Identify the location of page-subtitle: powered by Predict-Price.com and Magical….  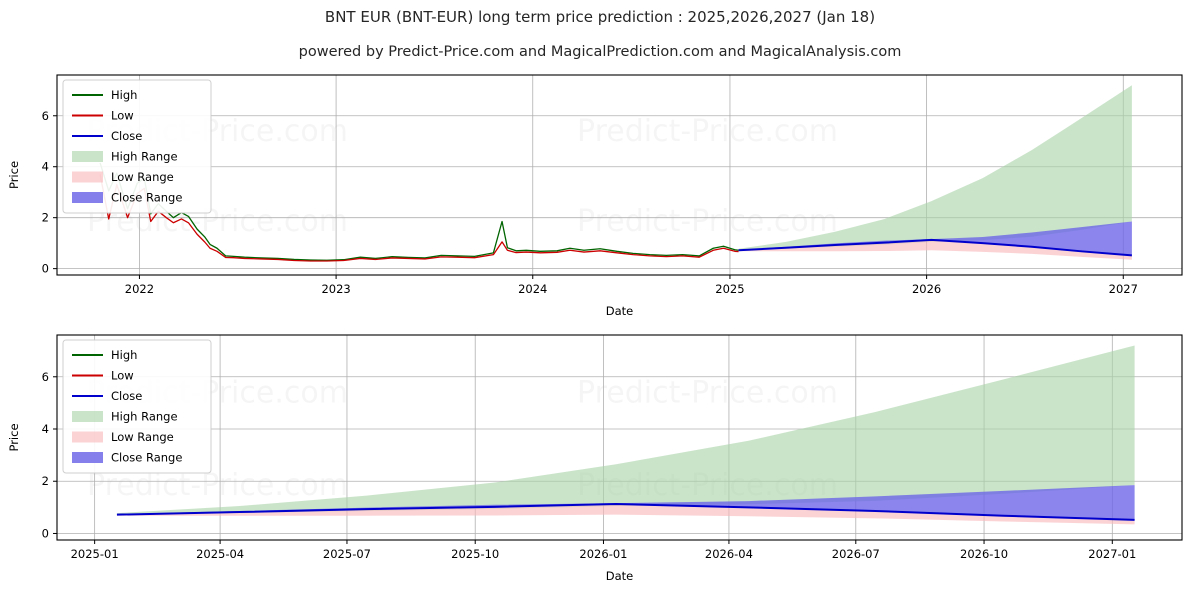
(600, 52).